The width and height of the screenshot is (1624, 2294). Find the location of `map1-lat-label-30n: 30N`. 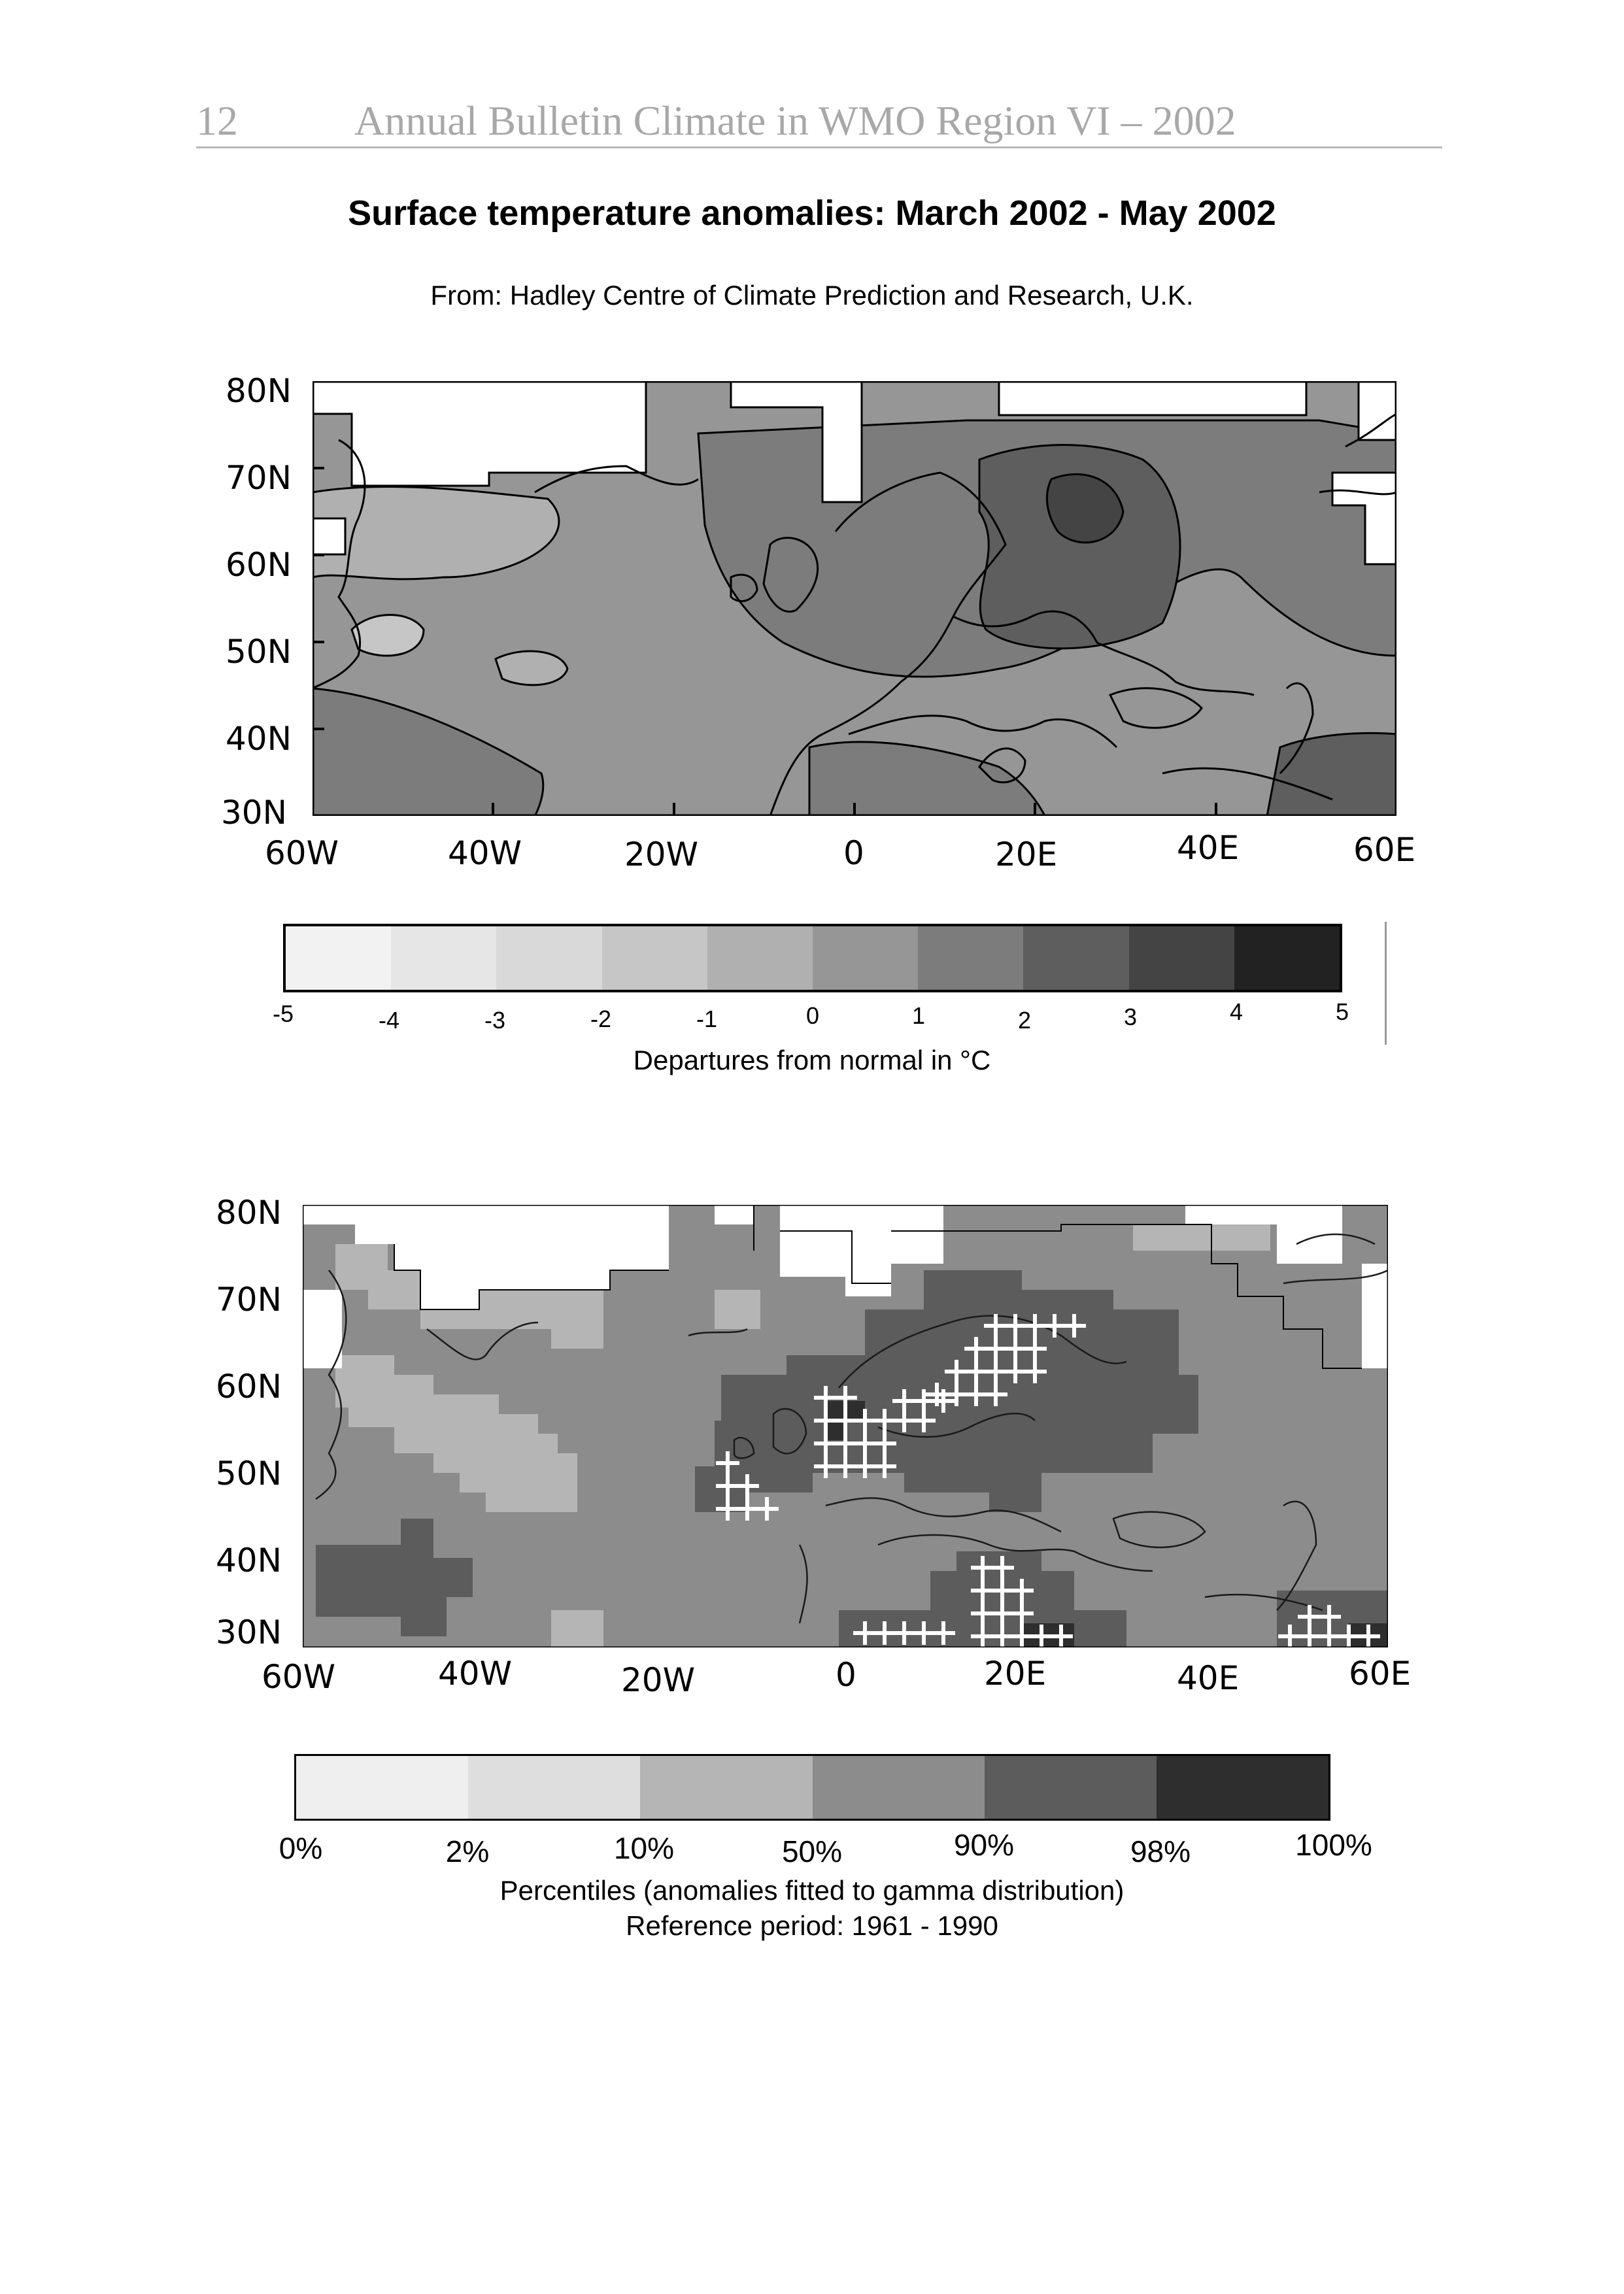

map1-lat-label-30n: 30N is located at coordinates (254, 813).